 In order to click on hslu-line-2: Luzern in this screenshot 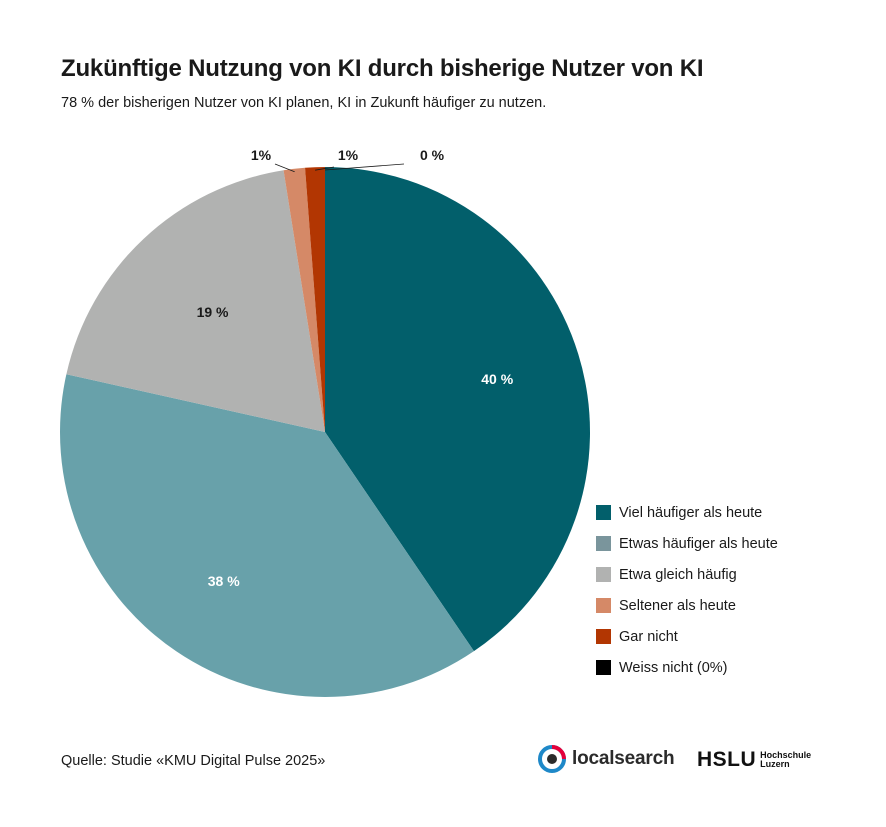, I will do `click(775, 764)`.